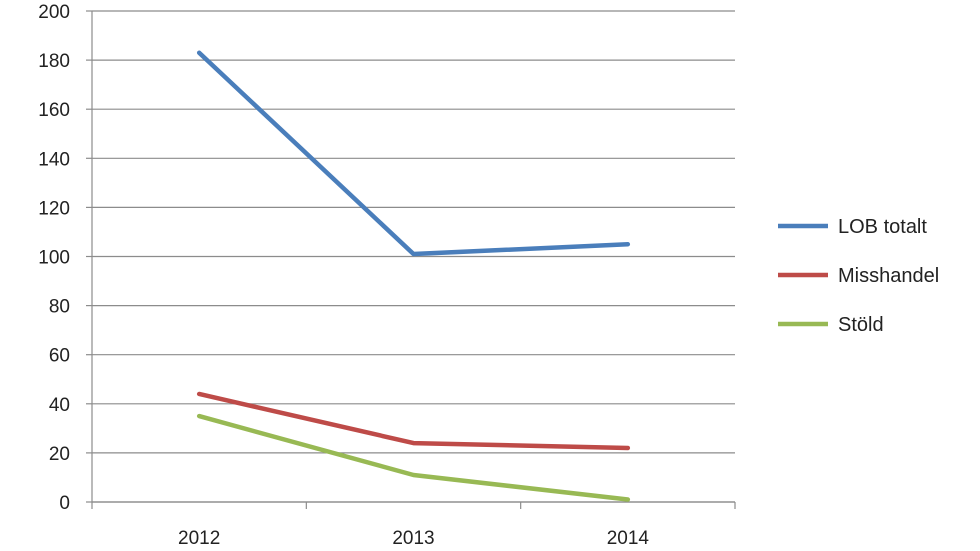  Describe the element at coordinates (628, 538) in the screenshot. I see `x-tick-label: 2014` at that location.